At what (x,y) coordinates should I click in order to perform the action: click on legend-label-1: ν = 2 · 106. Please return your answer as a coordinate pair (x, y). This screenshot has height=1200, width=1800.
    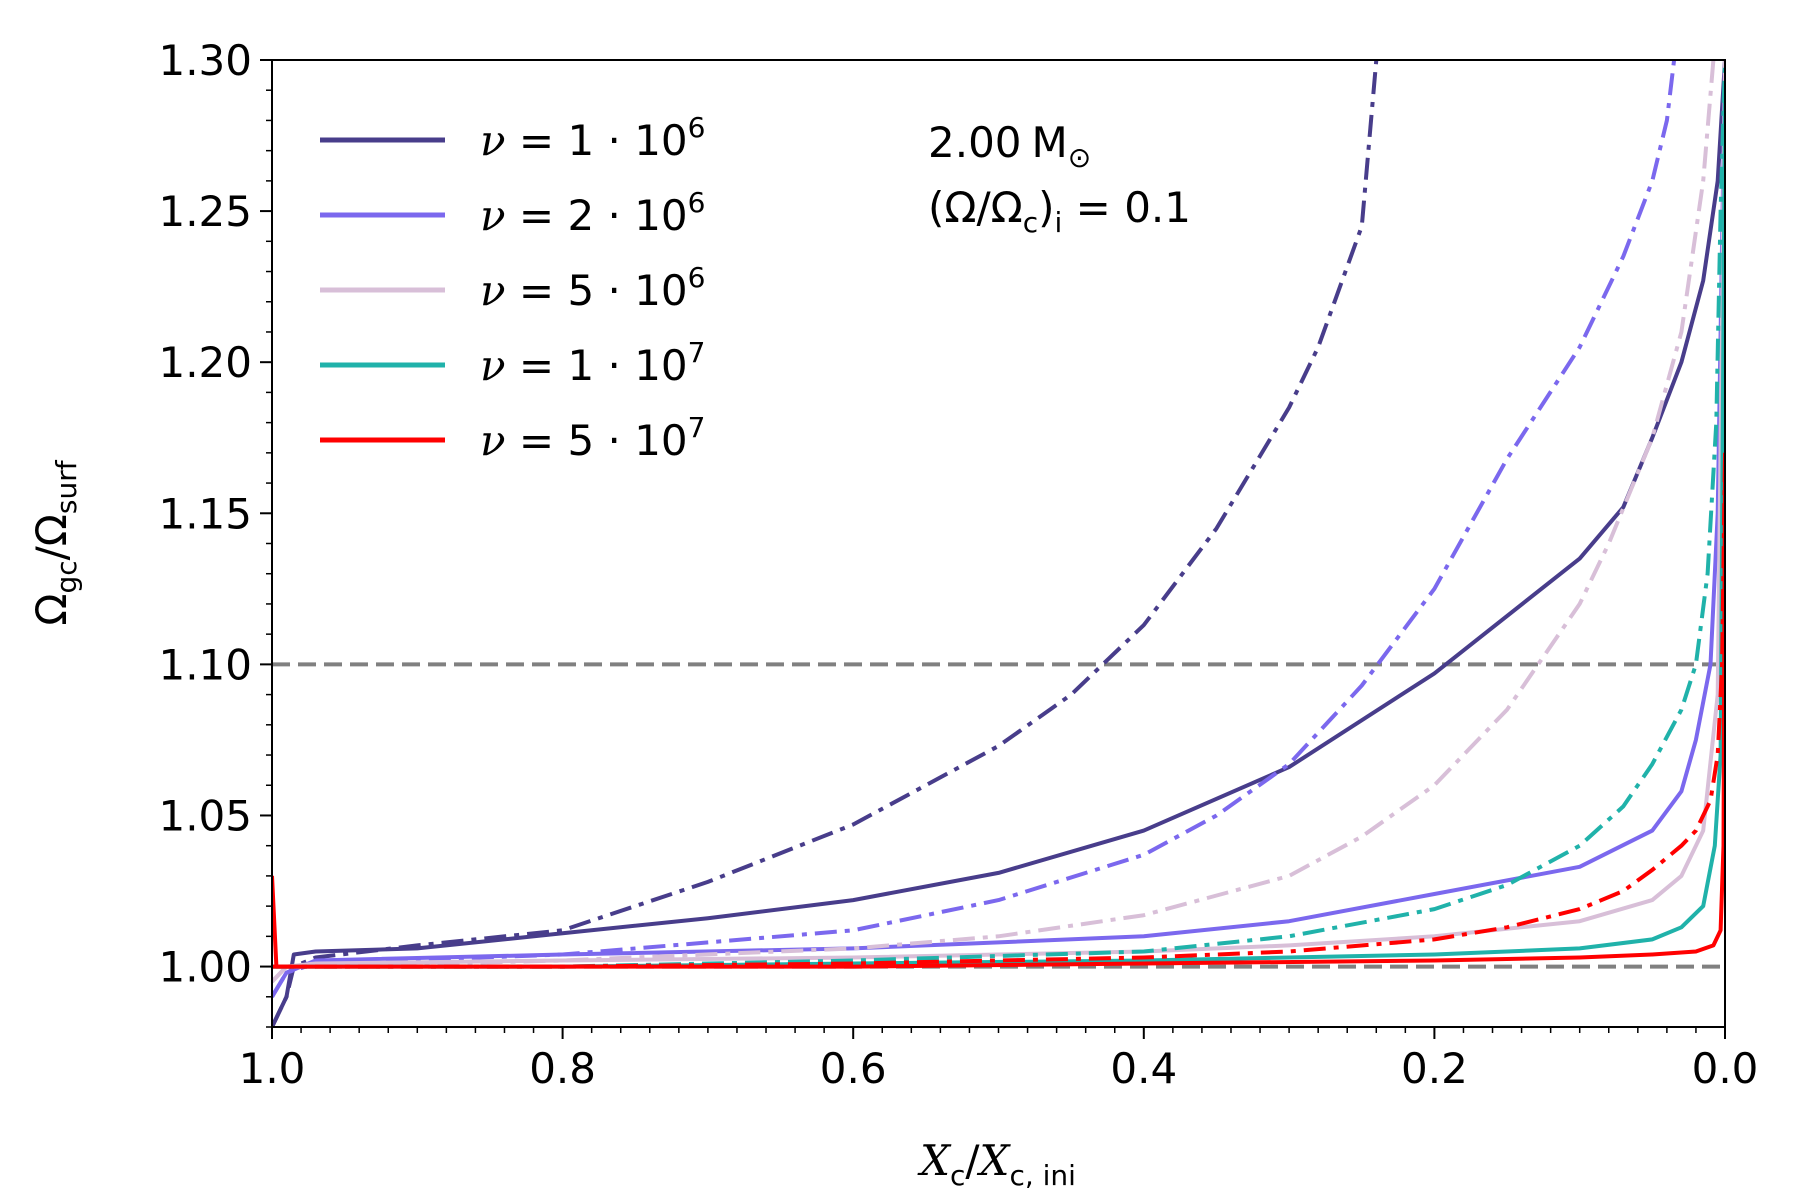
    Looking at the image, I should click on (592, 213).